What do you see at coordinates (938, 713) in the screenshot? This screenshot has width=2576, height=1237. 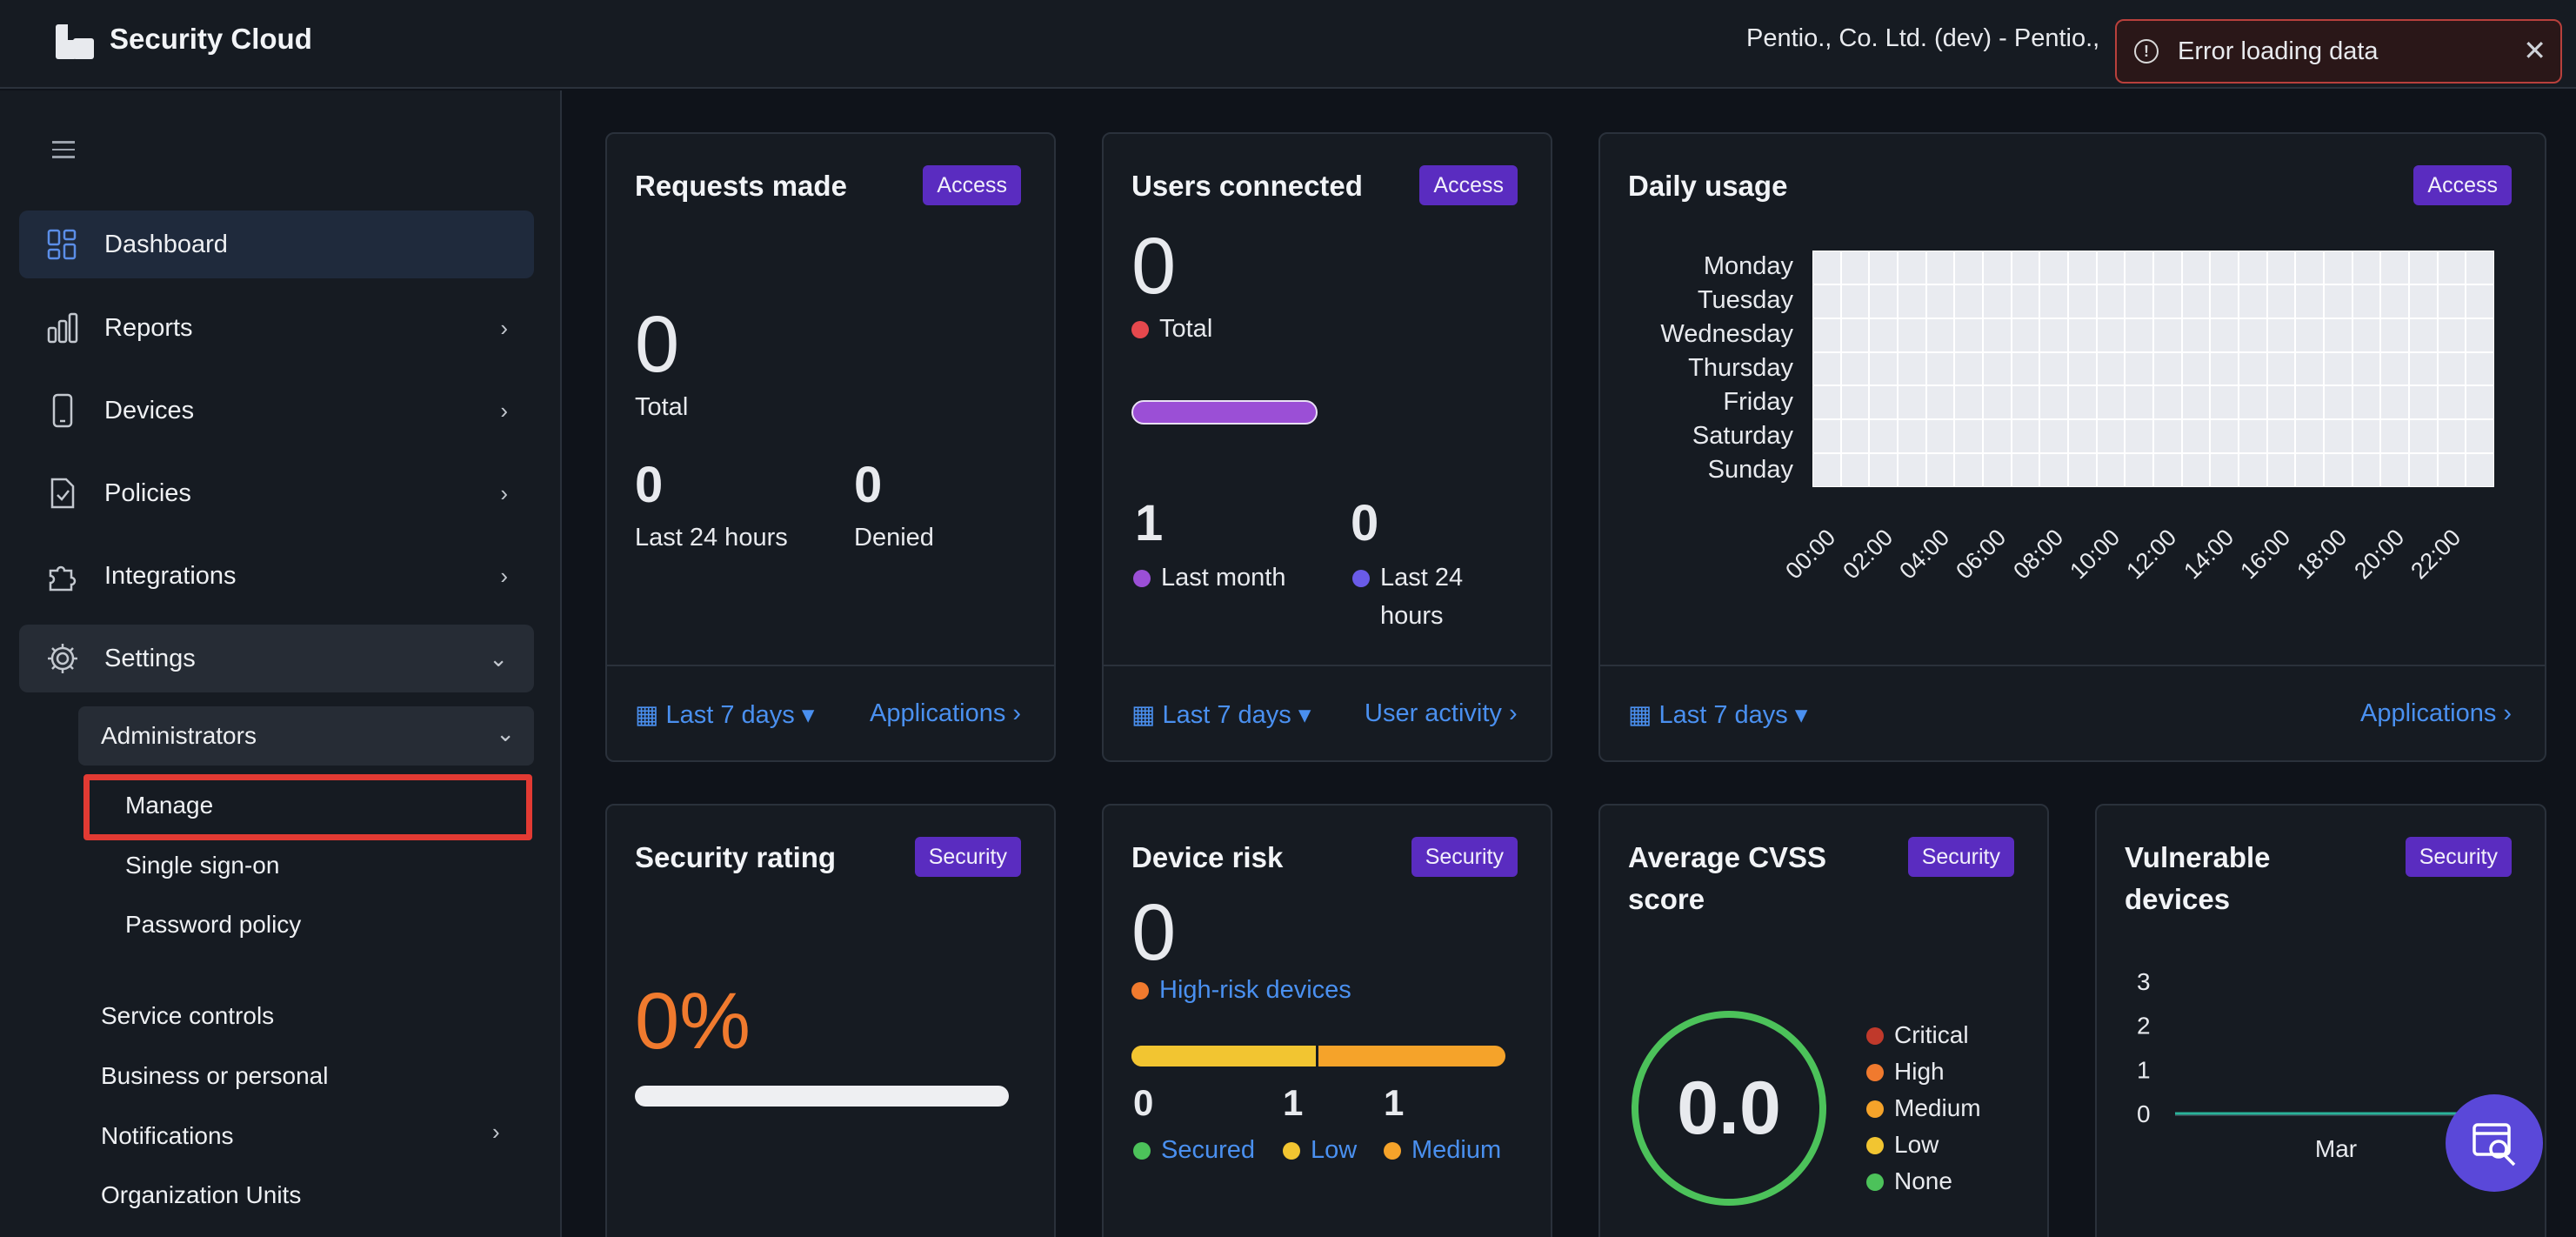 I see `link-label: Applications` at bounding box center [938, 713].